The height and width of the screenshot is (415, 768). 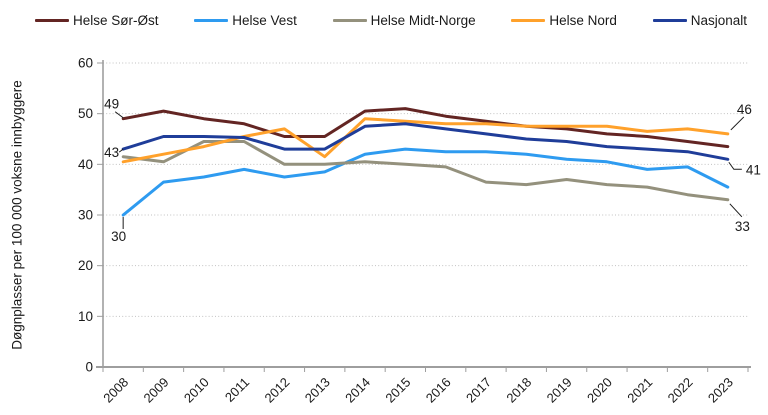 I want to click on legend-item-helse-sor-ost: Helse Sør-Øst, so click(x=97, y=20).